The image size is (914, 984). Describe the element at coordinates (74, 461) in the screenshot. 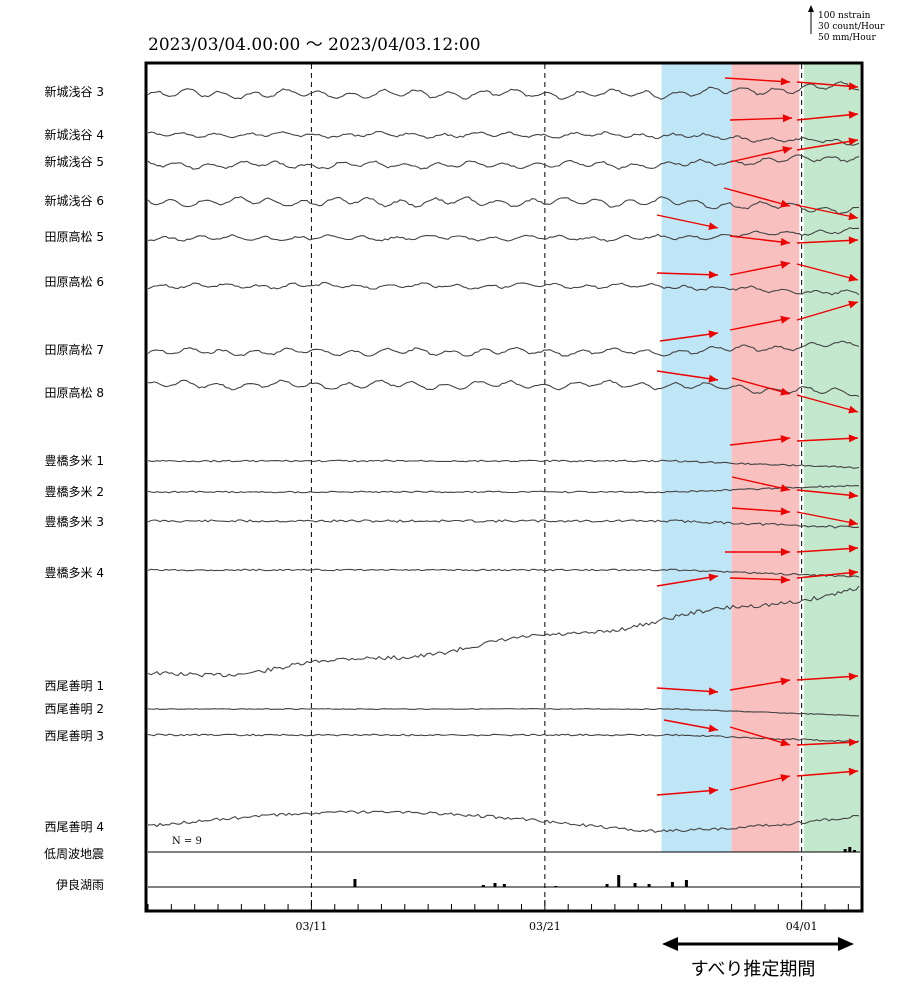

I see `station-label: 豊橋多米 1` at that location.